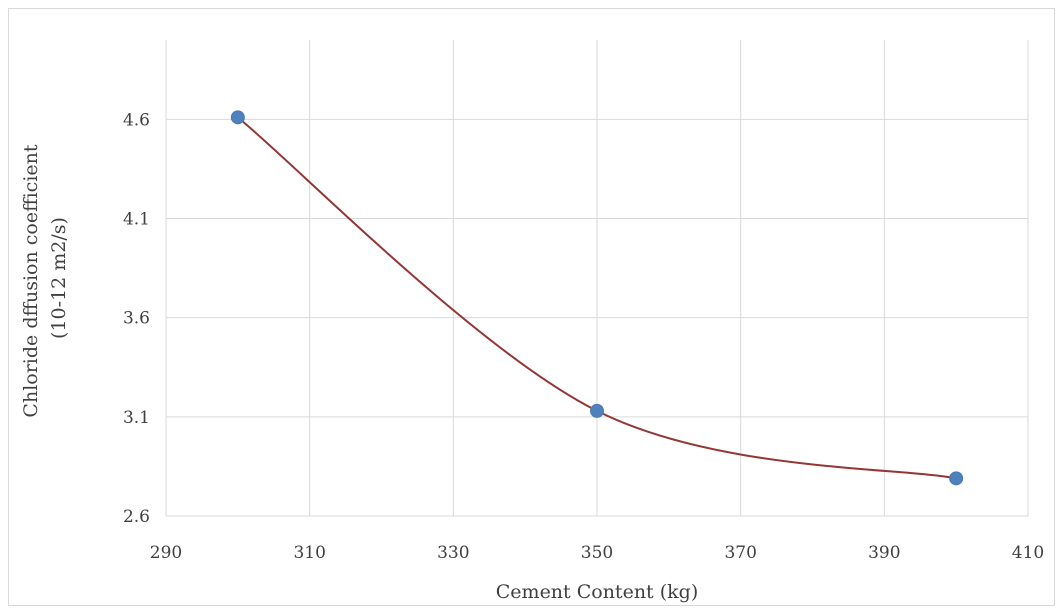 This screenshot has width=1057, height=608. I want to click on y-tick-label: 3.6, so click(136, 319).